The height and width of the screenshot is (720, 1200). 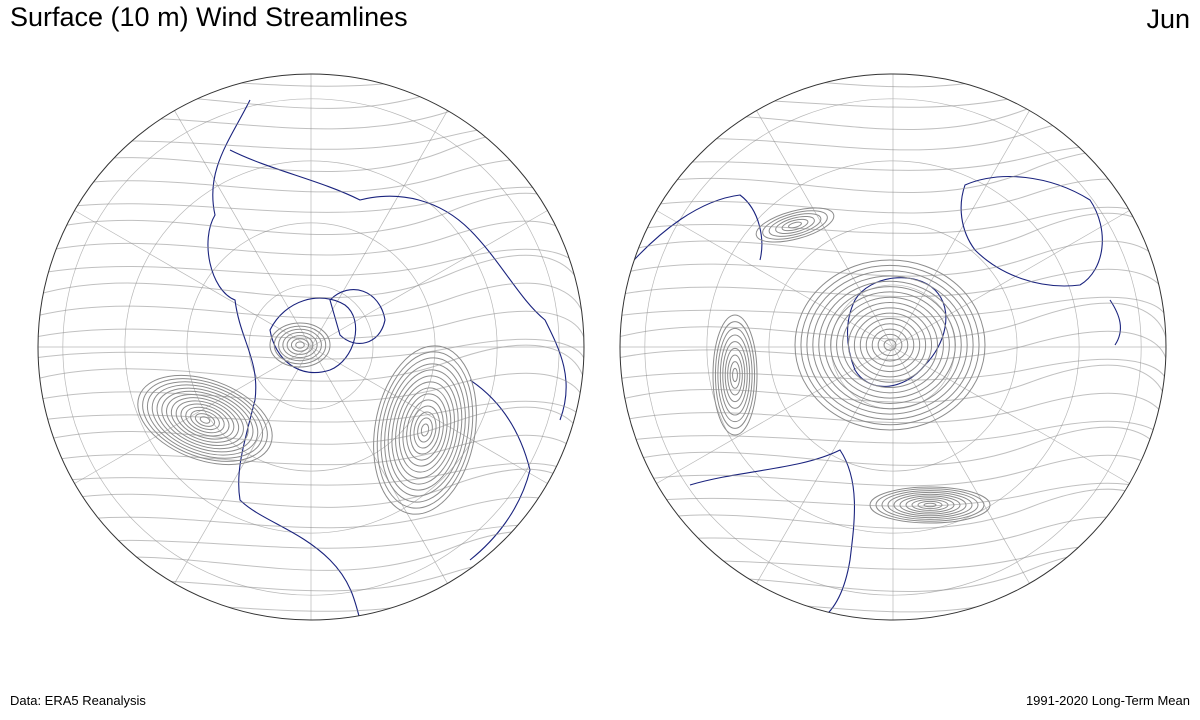 I want to click on data-source-label: Data: ERA5 Reanalysis, so click(x=78, y=700).